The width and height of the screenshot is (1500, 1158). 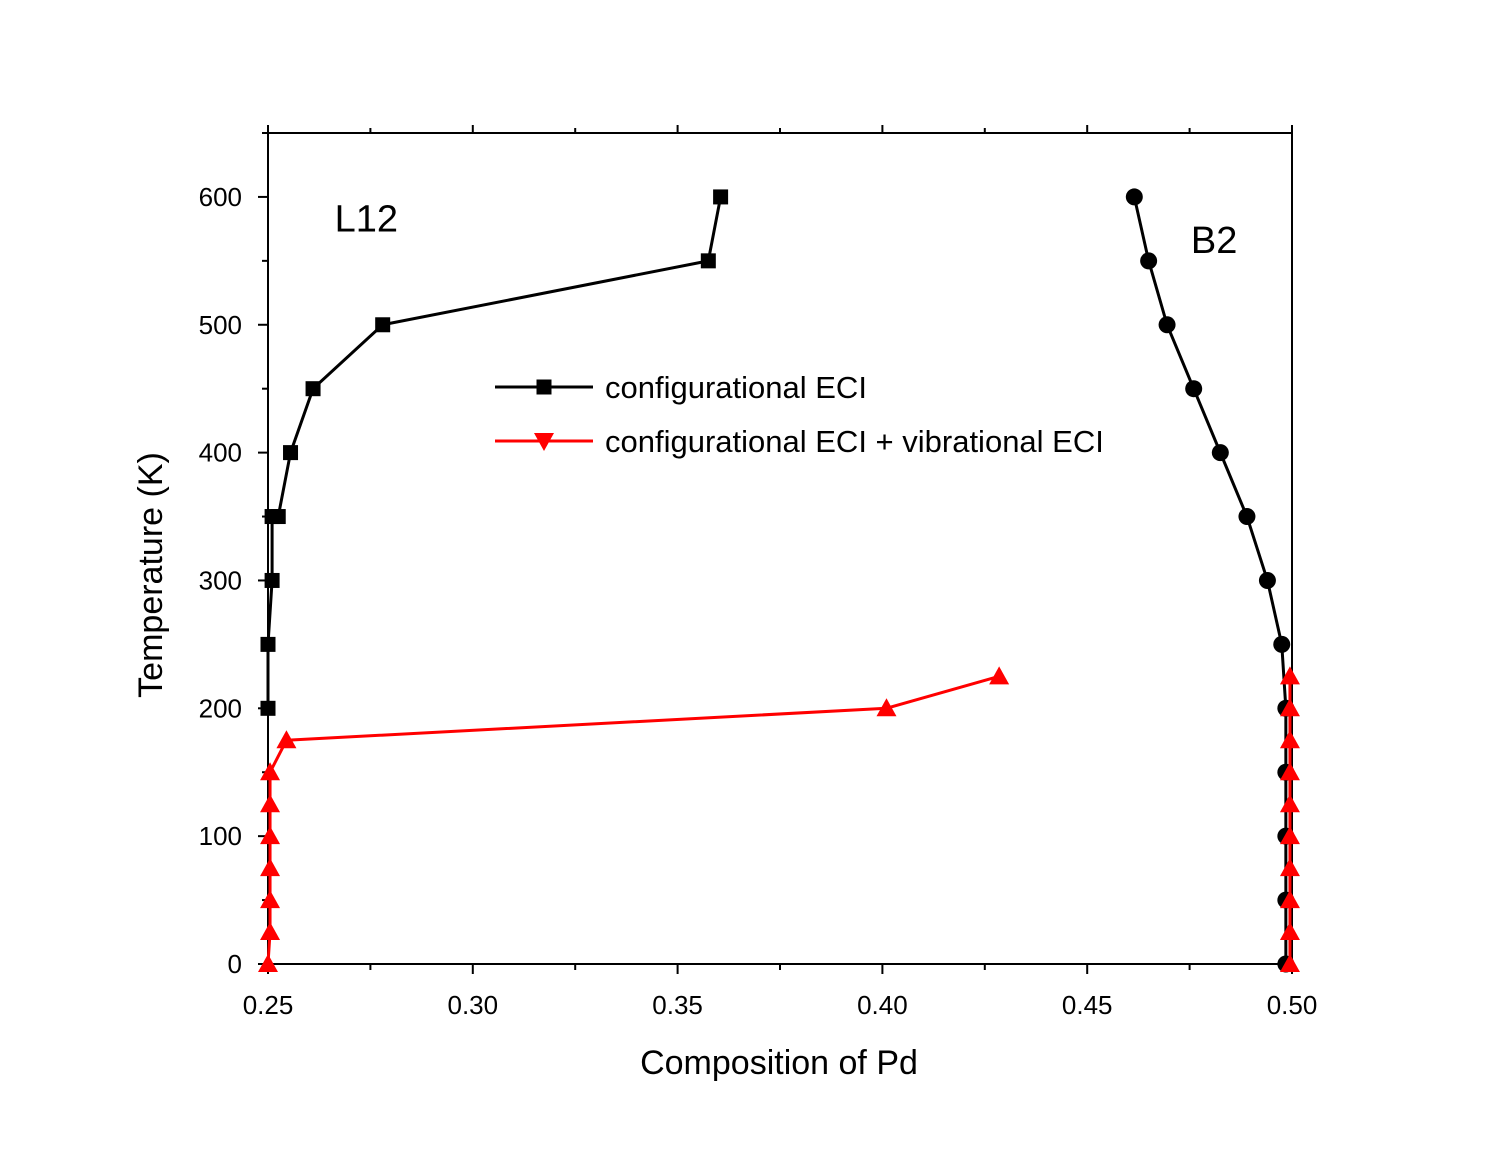 I want to click on x-tick-label: 0.25, so click(x=268, y=1005).